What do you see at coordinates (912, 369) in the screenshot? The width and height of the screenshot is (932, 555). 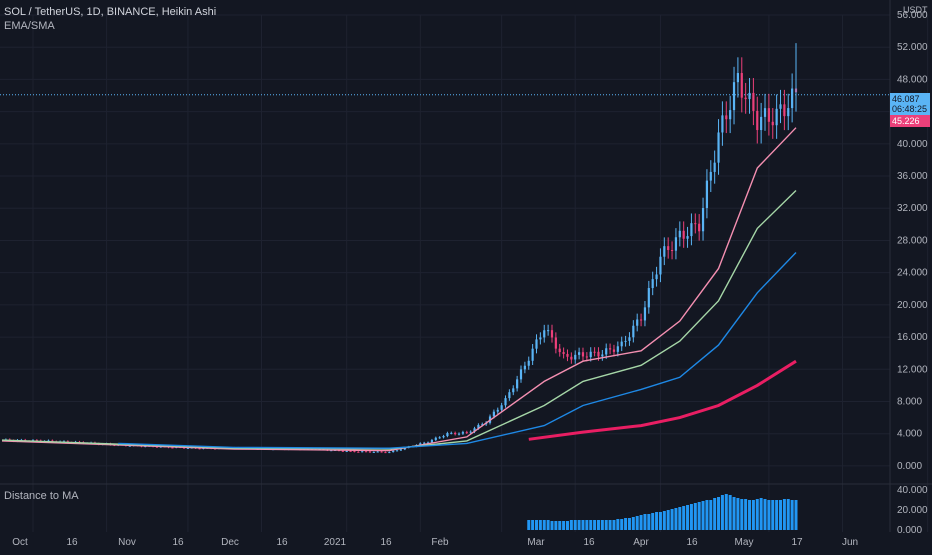 I see `y-tick-label: 12.000` at bounding box center [912, 369].